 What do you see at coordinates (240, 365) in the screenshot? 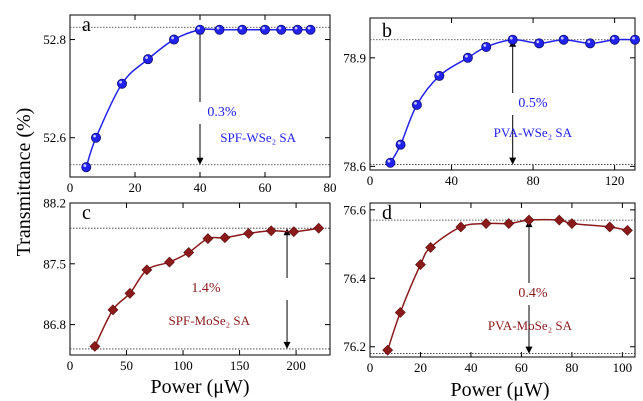
I see `x-tick-label: 150` at bounding box center [240, 365].